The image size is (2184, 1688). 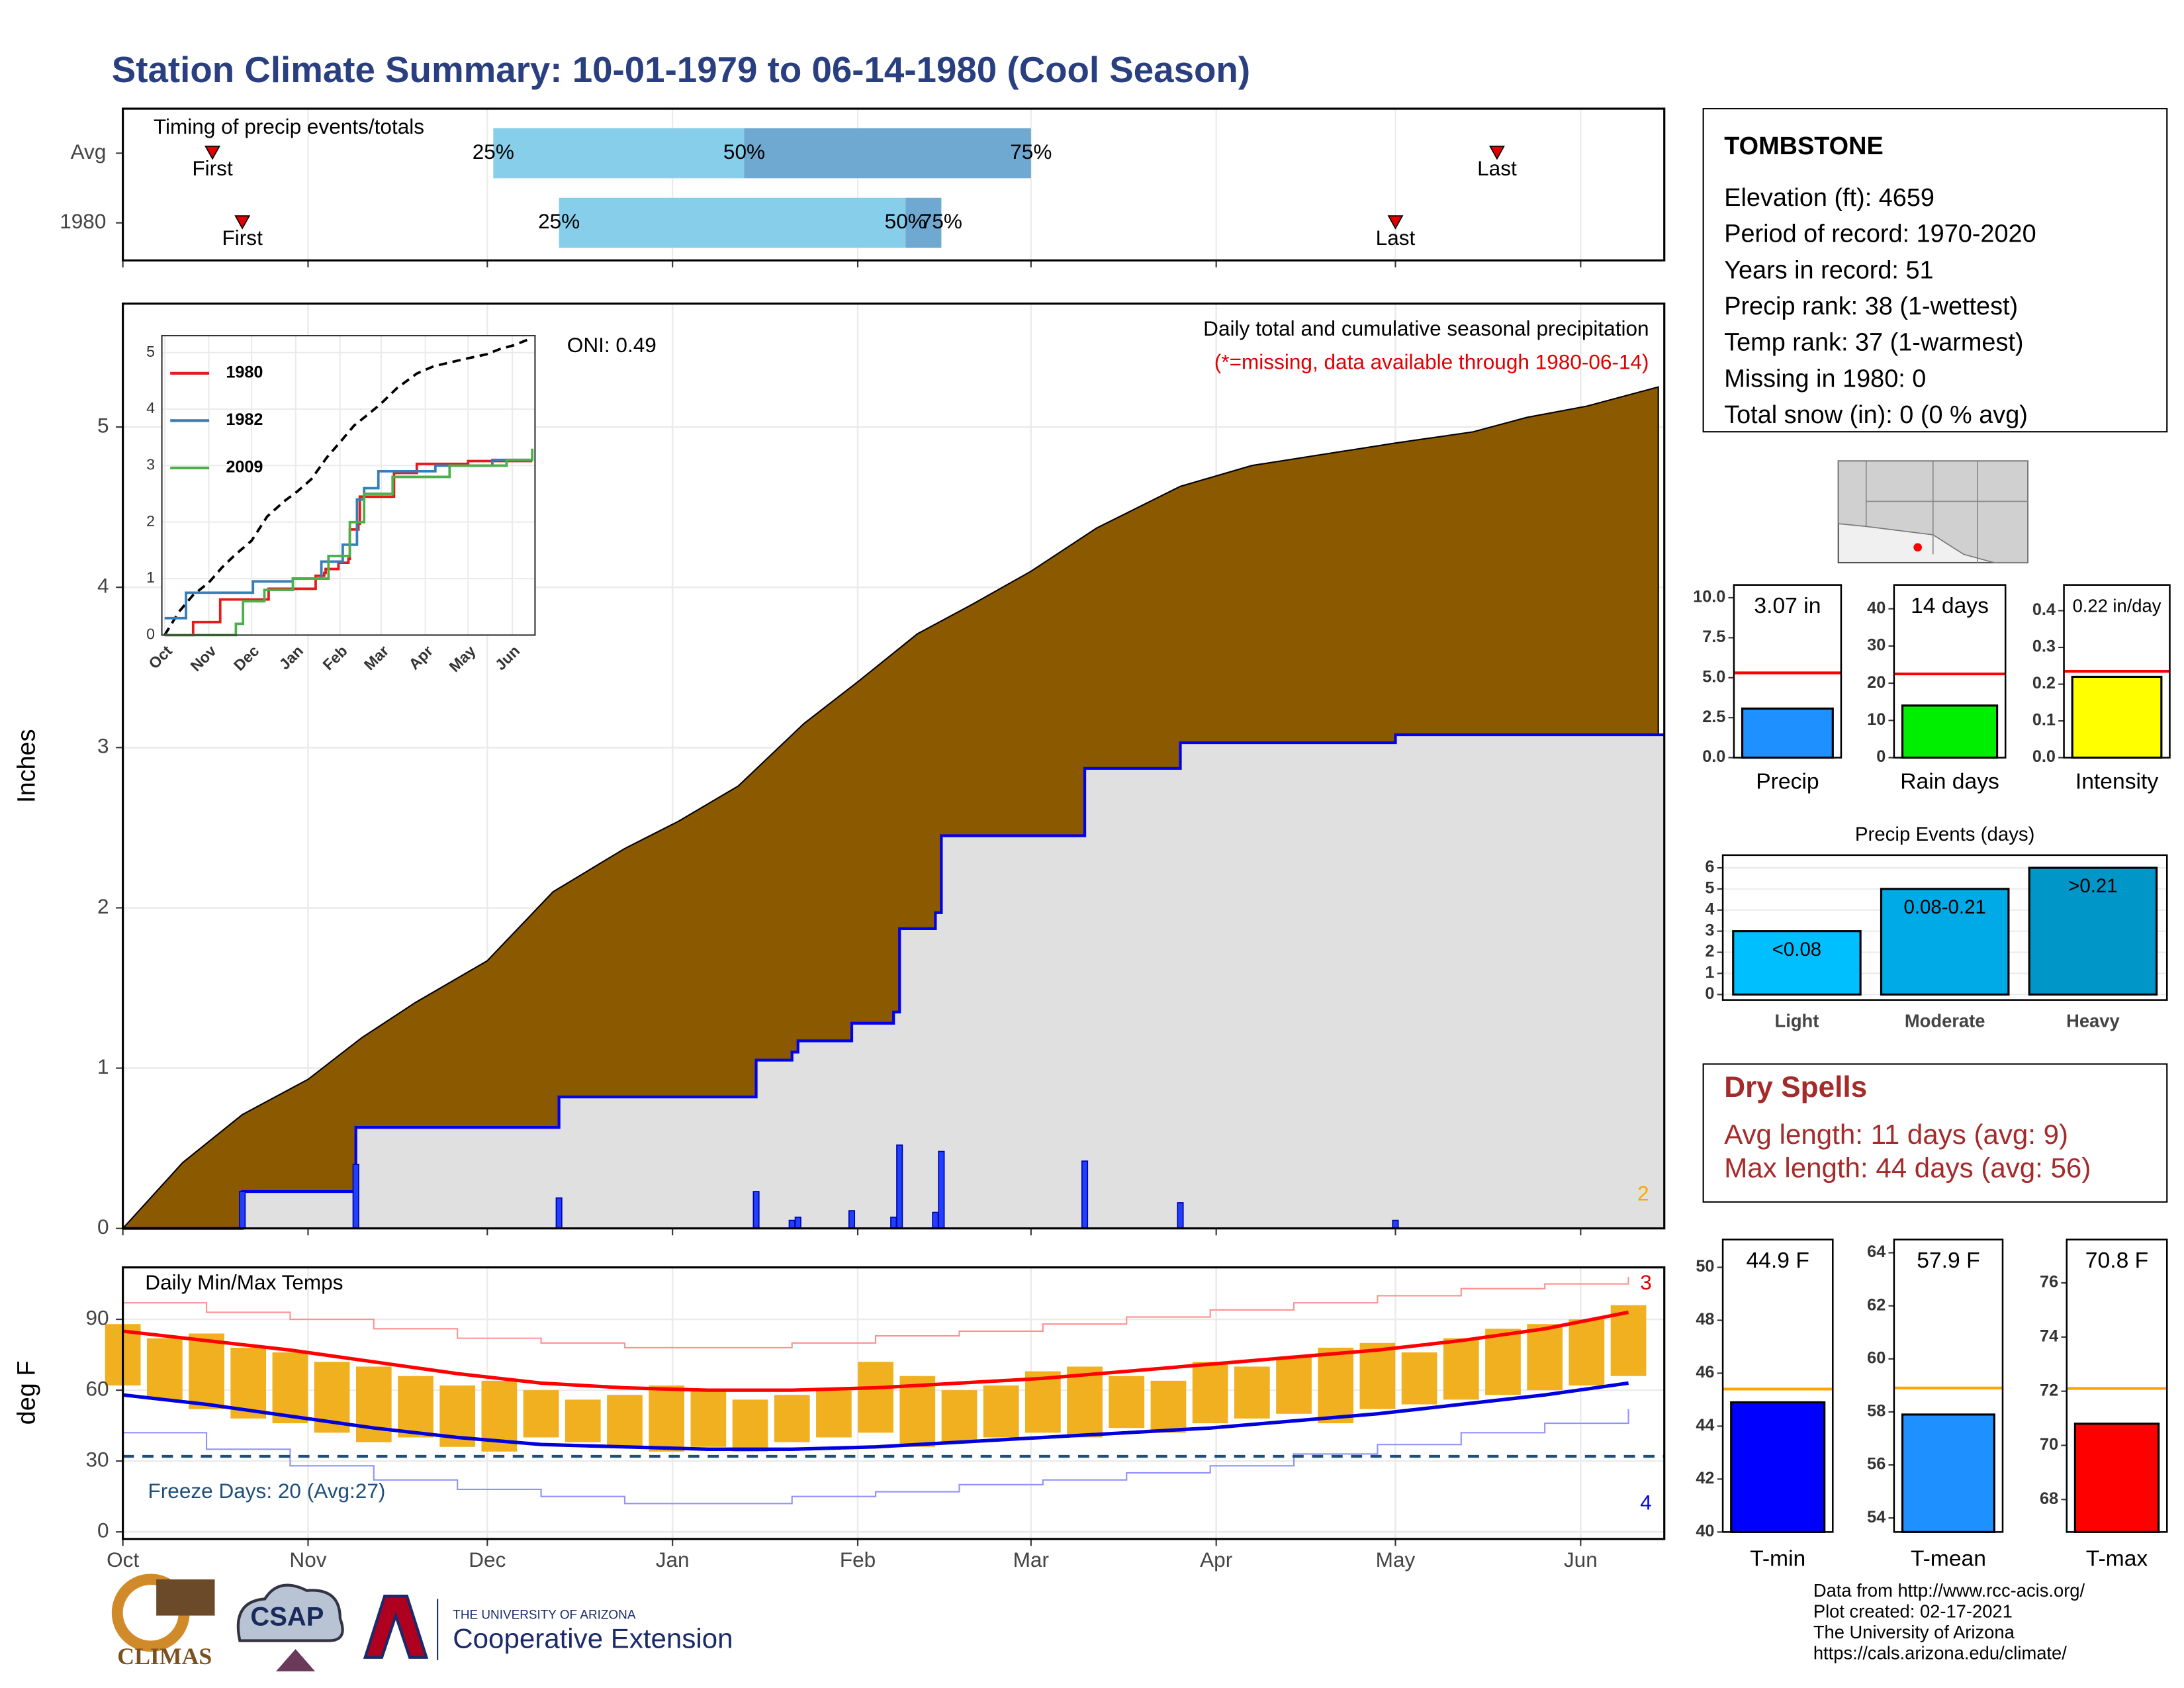 What do you see at coordinates (1948, 1558) in the screenshot?
I see `category-label: T-mean` at bounding box center [1948, 1558].